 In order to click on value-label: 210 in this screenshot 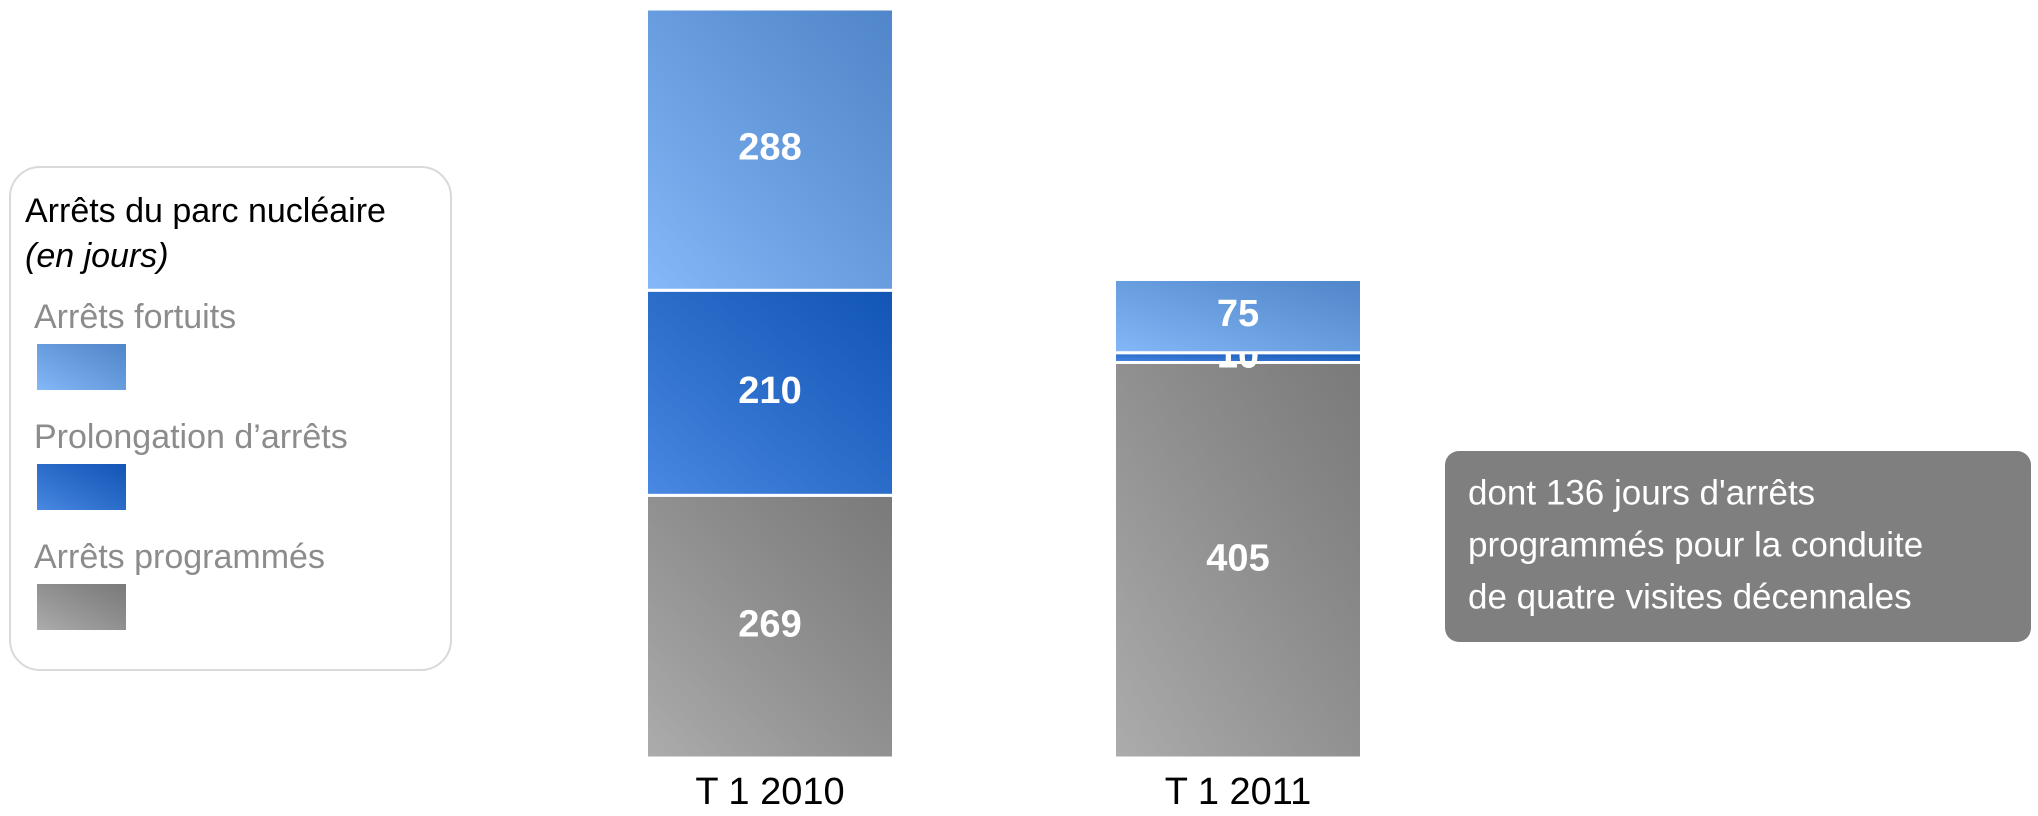, I will do `click(769, 391)`.